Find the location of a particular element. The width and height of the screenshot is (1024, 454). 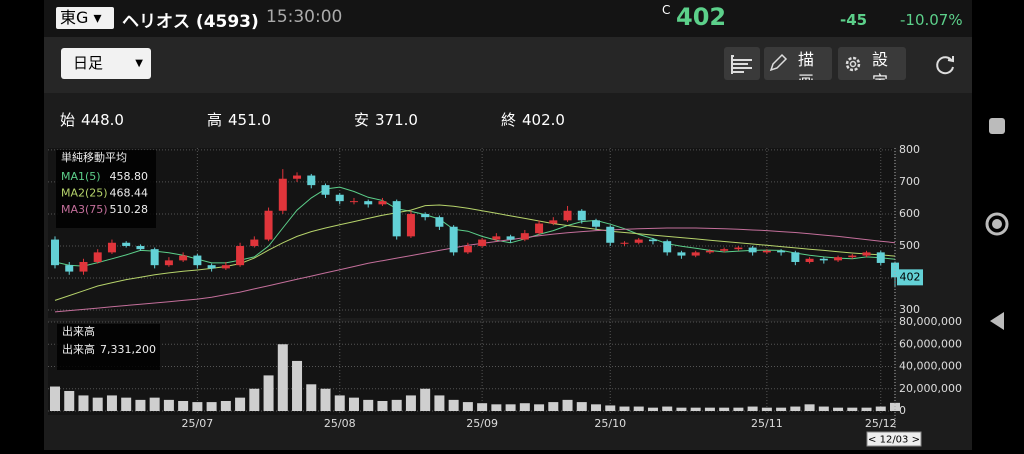

legend-value: 468.44 is located at coordinates (129, 193).